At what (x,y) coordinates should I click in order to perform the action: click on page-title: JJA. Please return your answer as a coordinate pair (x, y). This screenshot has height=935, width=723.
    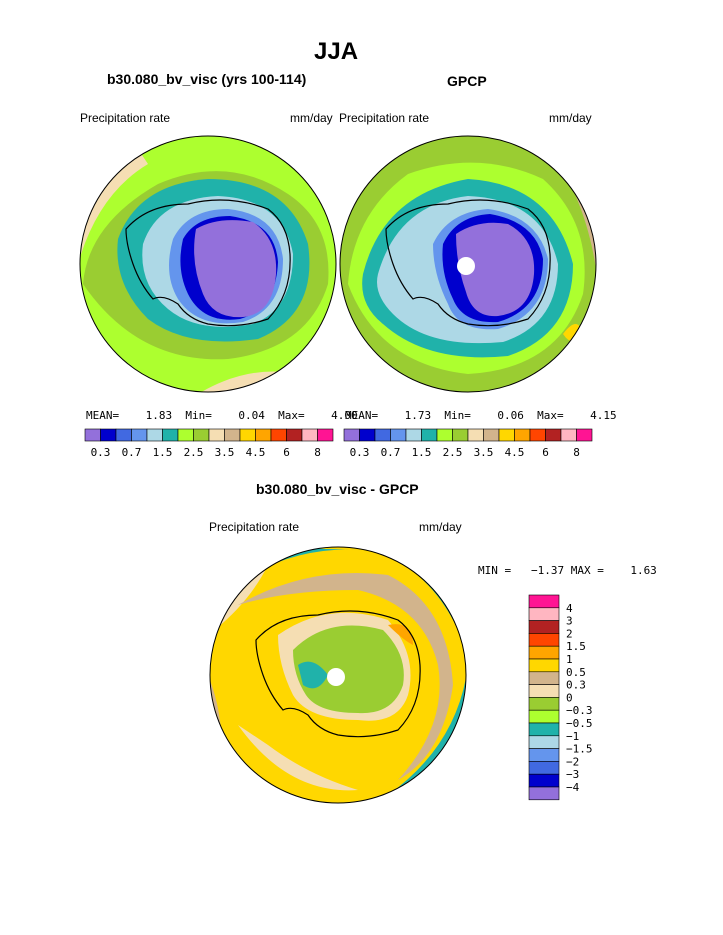
    Looking at the image, I should click on (336, 51).